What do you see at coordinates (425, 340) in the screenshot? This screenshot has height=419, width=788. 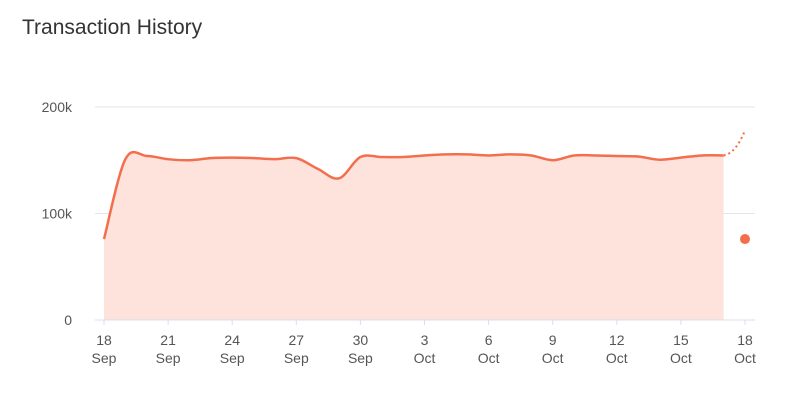 I see `x-tick-day: 3` at bounding box center [425, 340].